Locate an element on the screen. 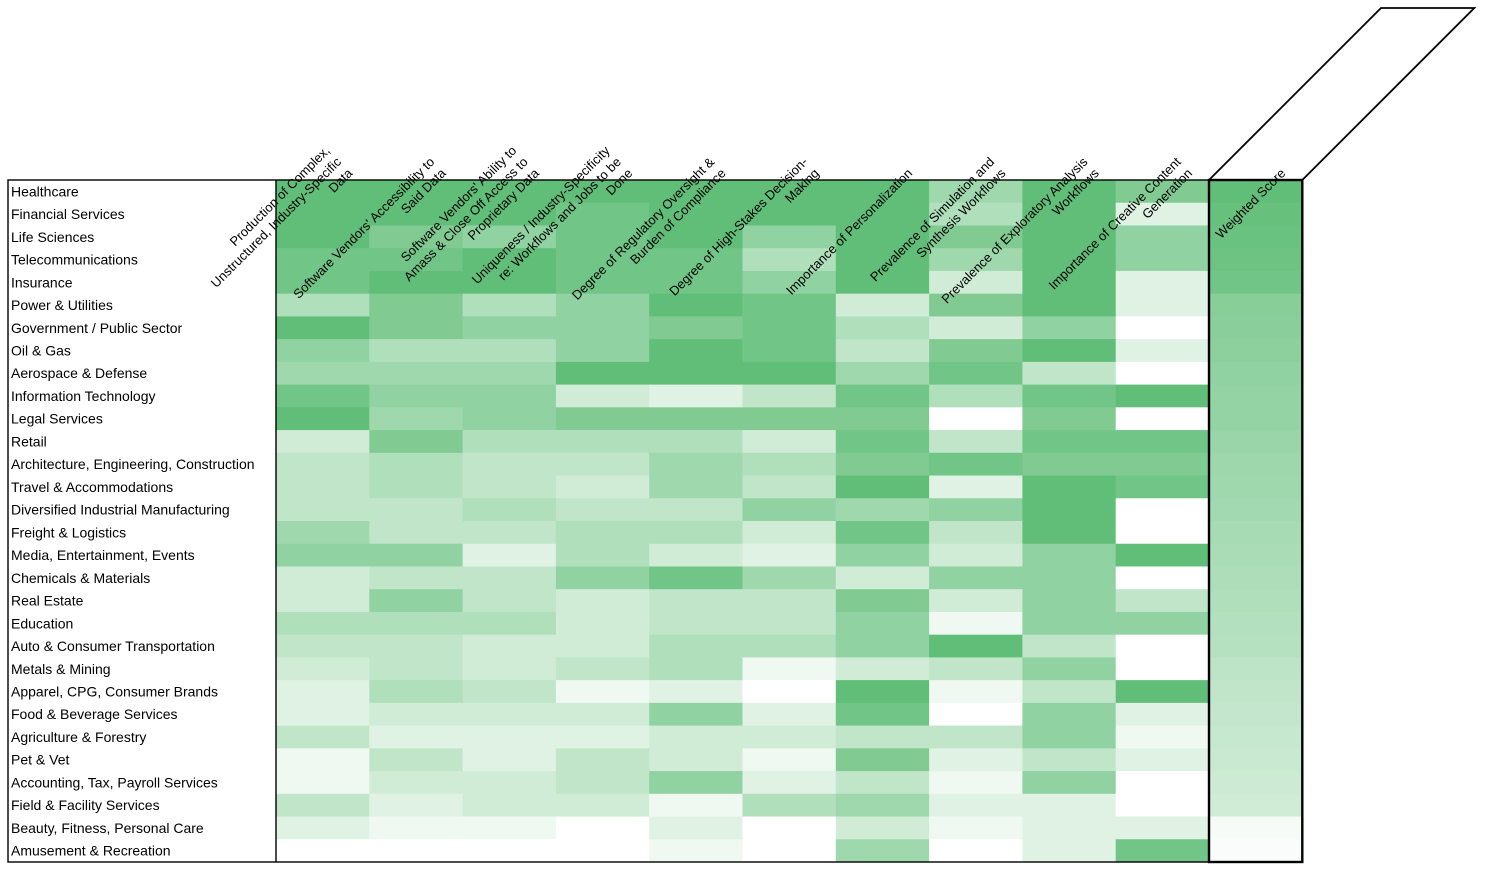 The height and width of the screenshot is (871, 1488). row-label: Amusement & Recreation is located at coordinates (91, 851).